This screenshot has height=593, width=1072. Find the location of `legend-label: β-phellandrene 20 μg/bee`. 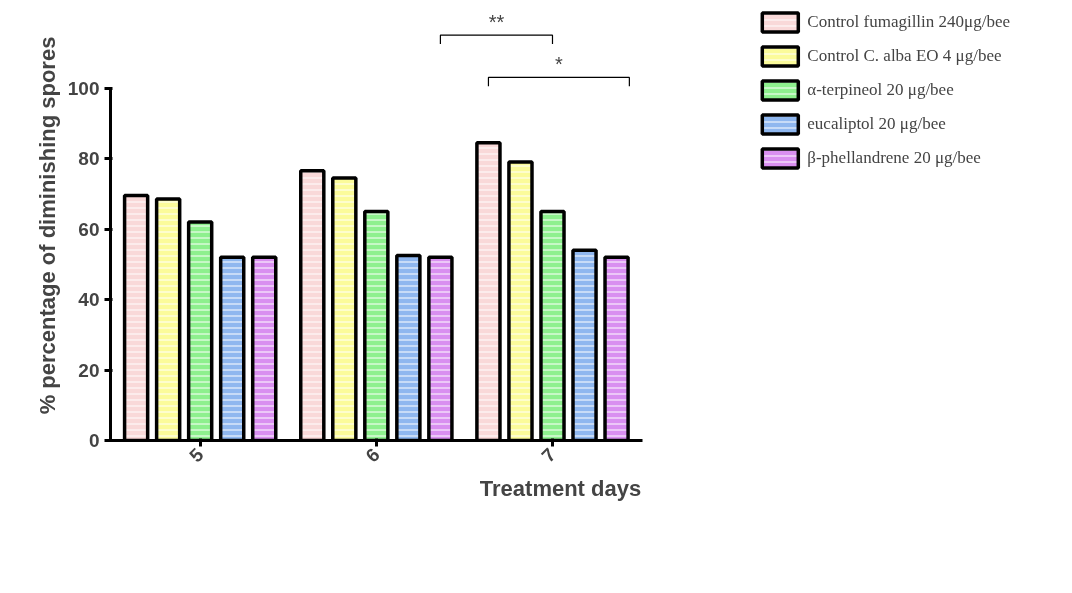

legend-label: β-phellandrene 20 μg/bee is located at coordinates (894, 158).